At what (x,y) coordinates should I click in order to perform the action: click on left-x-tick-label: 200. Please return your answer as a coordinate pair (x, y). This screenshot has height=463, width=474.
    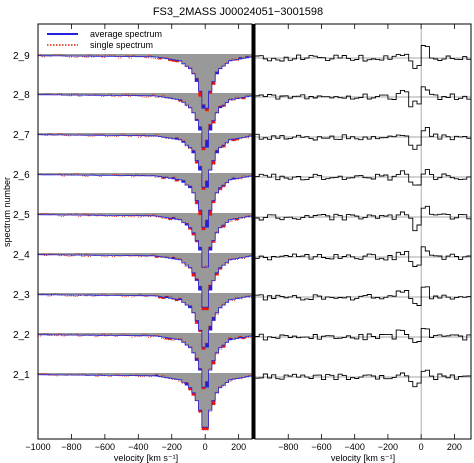
    Looking at the image, I should click on (238, 447).